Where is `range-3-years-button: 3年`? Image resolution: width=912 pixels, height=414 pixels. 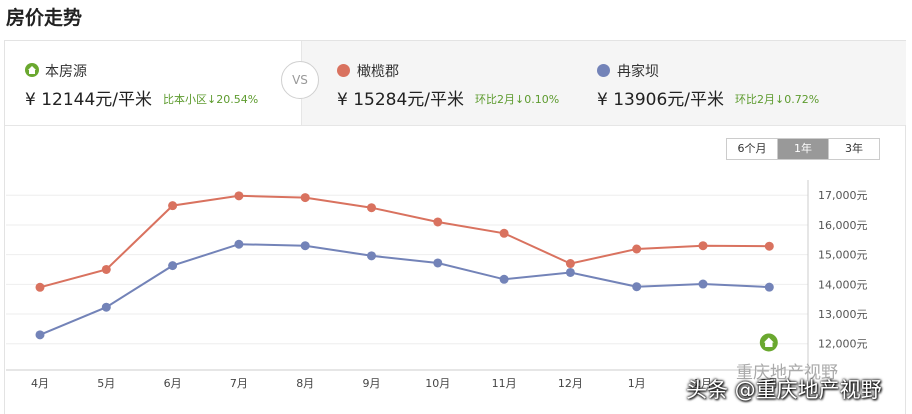 range-3-years-button: 3年 is located at coordinates (854, 149).